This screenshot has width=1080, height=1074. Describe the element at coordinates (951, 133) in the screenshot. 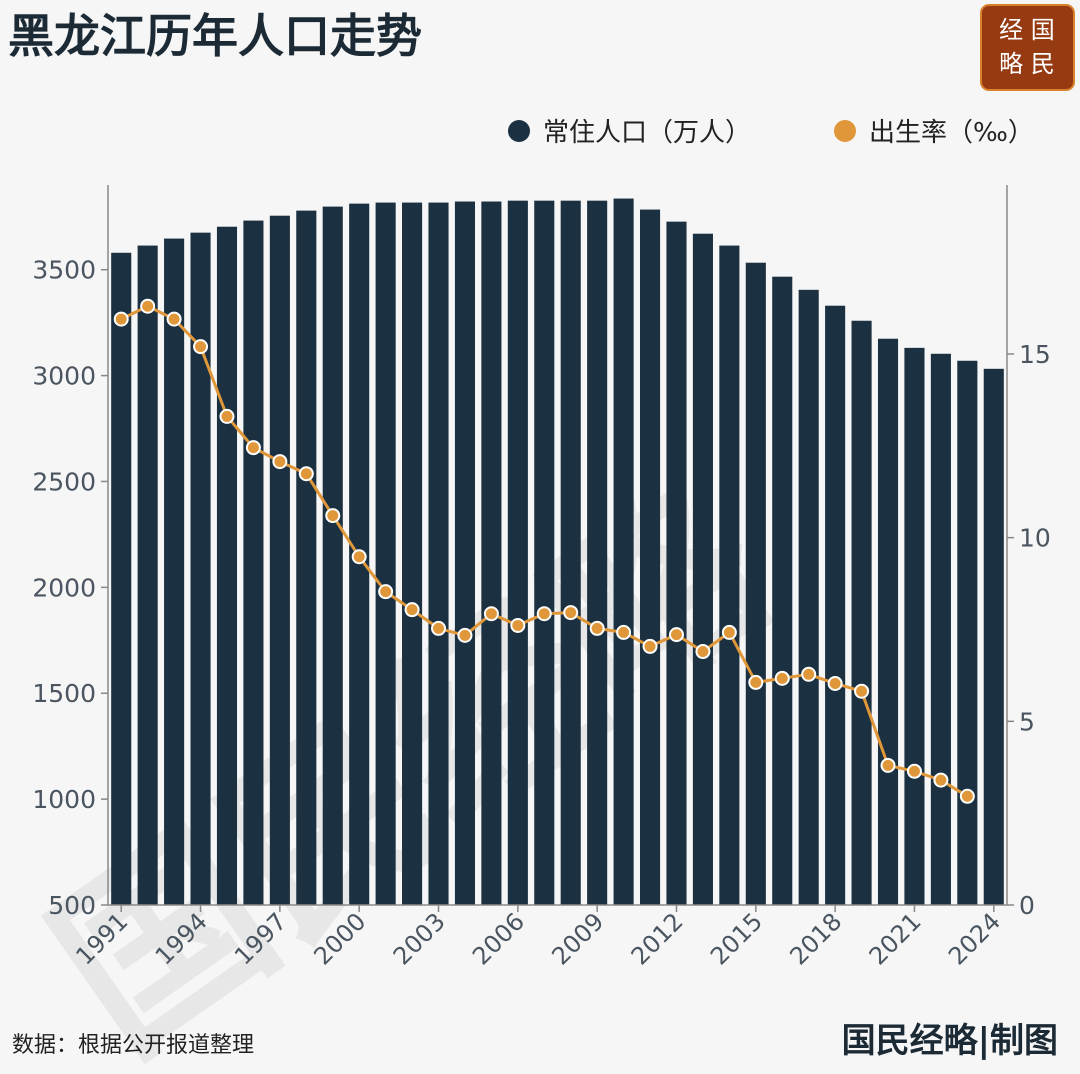

I see `legend-label: 出生率（‰）` at that location.